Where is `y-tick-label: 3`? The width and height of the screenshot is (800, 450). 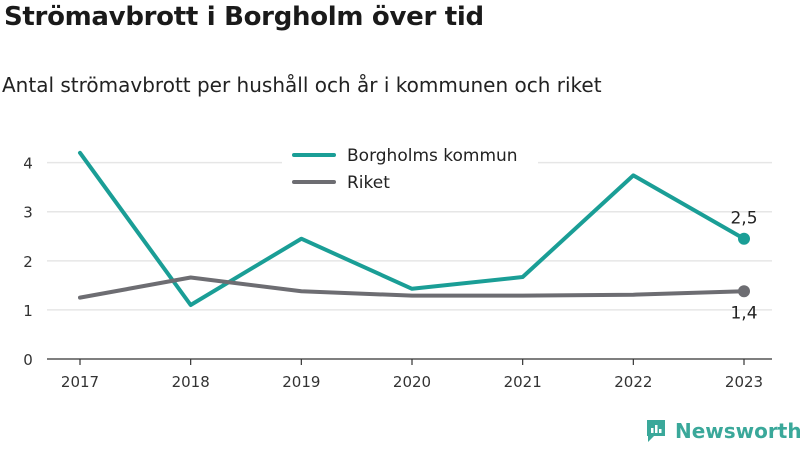
y-tick-label: 3 is located at coordinates (28, 213).